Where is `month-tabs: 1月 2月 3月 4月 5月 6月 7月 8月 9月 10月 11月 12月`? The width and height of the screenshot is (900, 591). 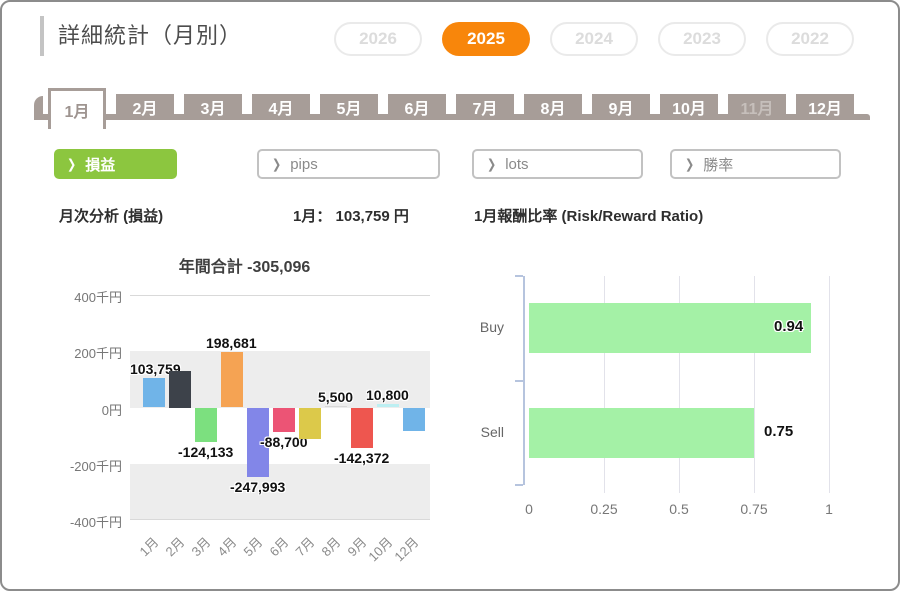 month-tabs: 1月 2月 3月 4月 5月 6月 7月 8月 9月 10月 11月 12月 is located at coordinates (451, 108).